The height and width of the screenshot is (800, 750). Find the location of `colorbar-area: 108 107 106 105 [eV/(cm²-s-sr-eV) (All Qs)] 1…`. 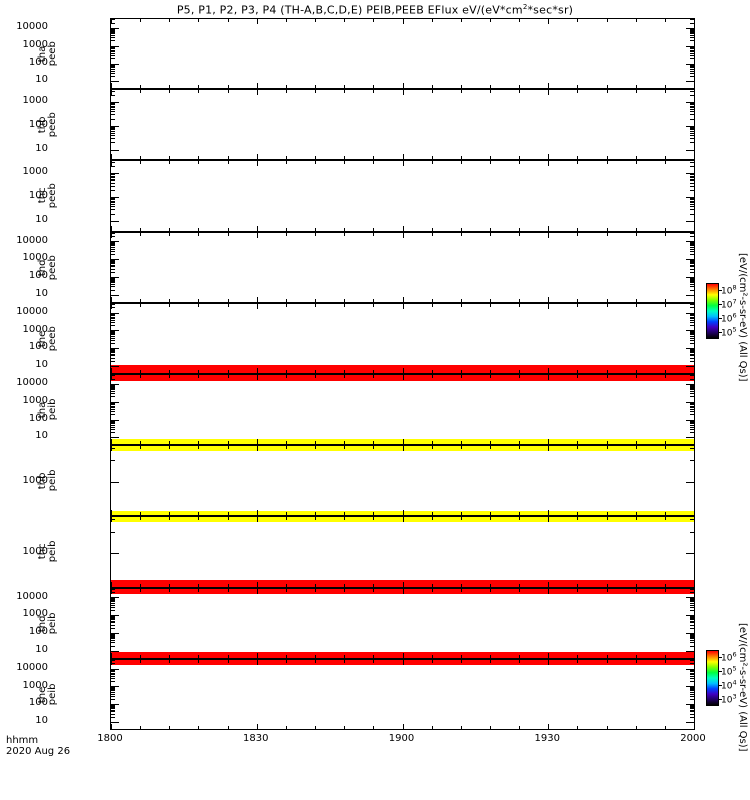

colorbar-area: 108 107 106 105 [eV/(cm²-s-sr-eV) (All Qs)] 1… is located at coordinates (722, 400).